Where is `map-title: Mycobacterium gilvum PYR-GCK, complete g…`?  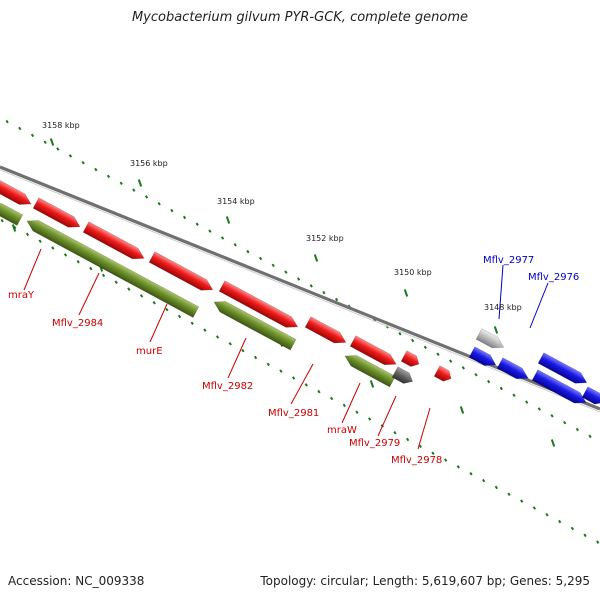
map-title: Mycobacterium gilvum PYR-GCK, complete g… is located at coordinates (300, 17).